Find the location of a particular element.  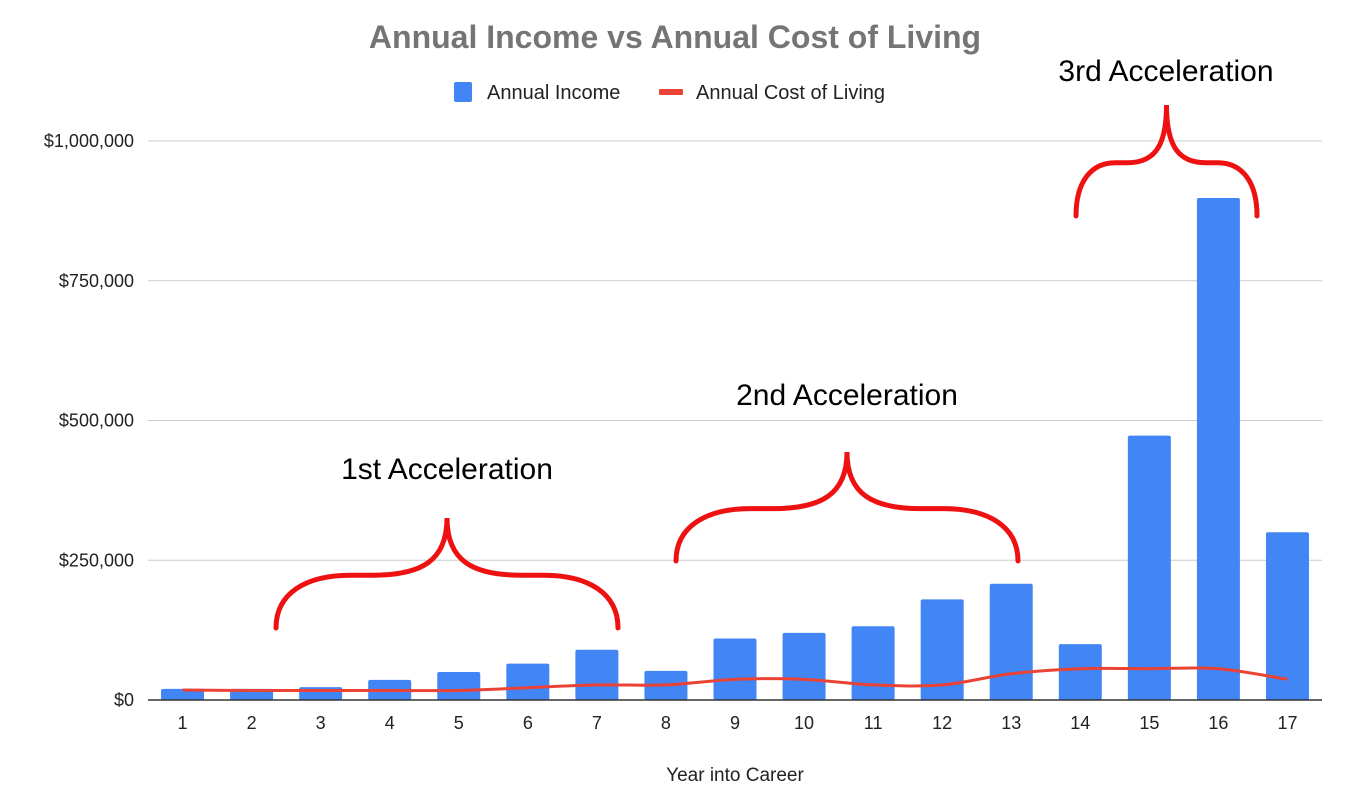

y-axis-ticks: $0 $250,000 $500,000 $750,000 $1,000,000 is located at coordinates (89, 420).